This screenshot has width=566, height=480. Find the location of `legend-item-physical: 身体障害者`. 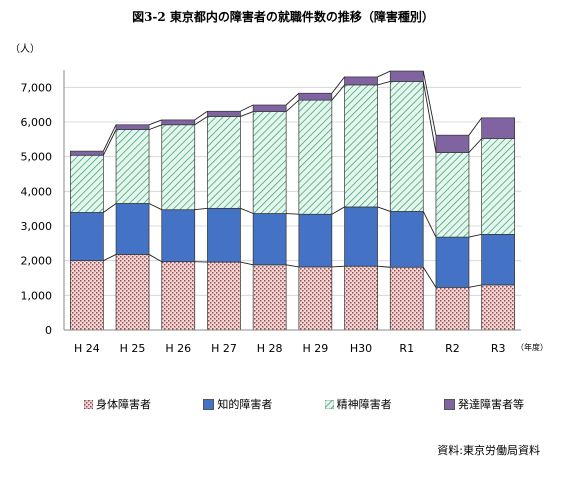

legend-item-physical: 身体障害者 is located at coordinates (117, 404).